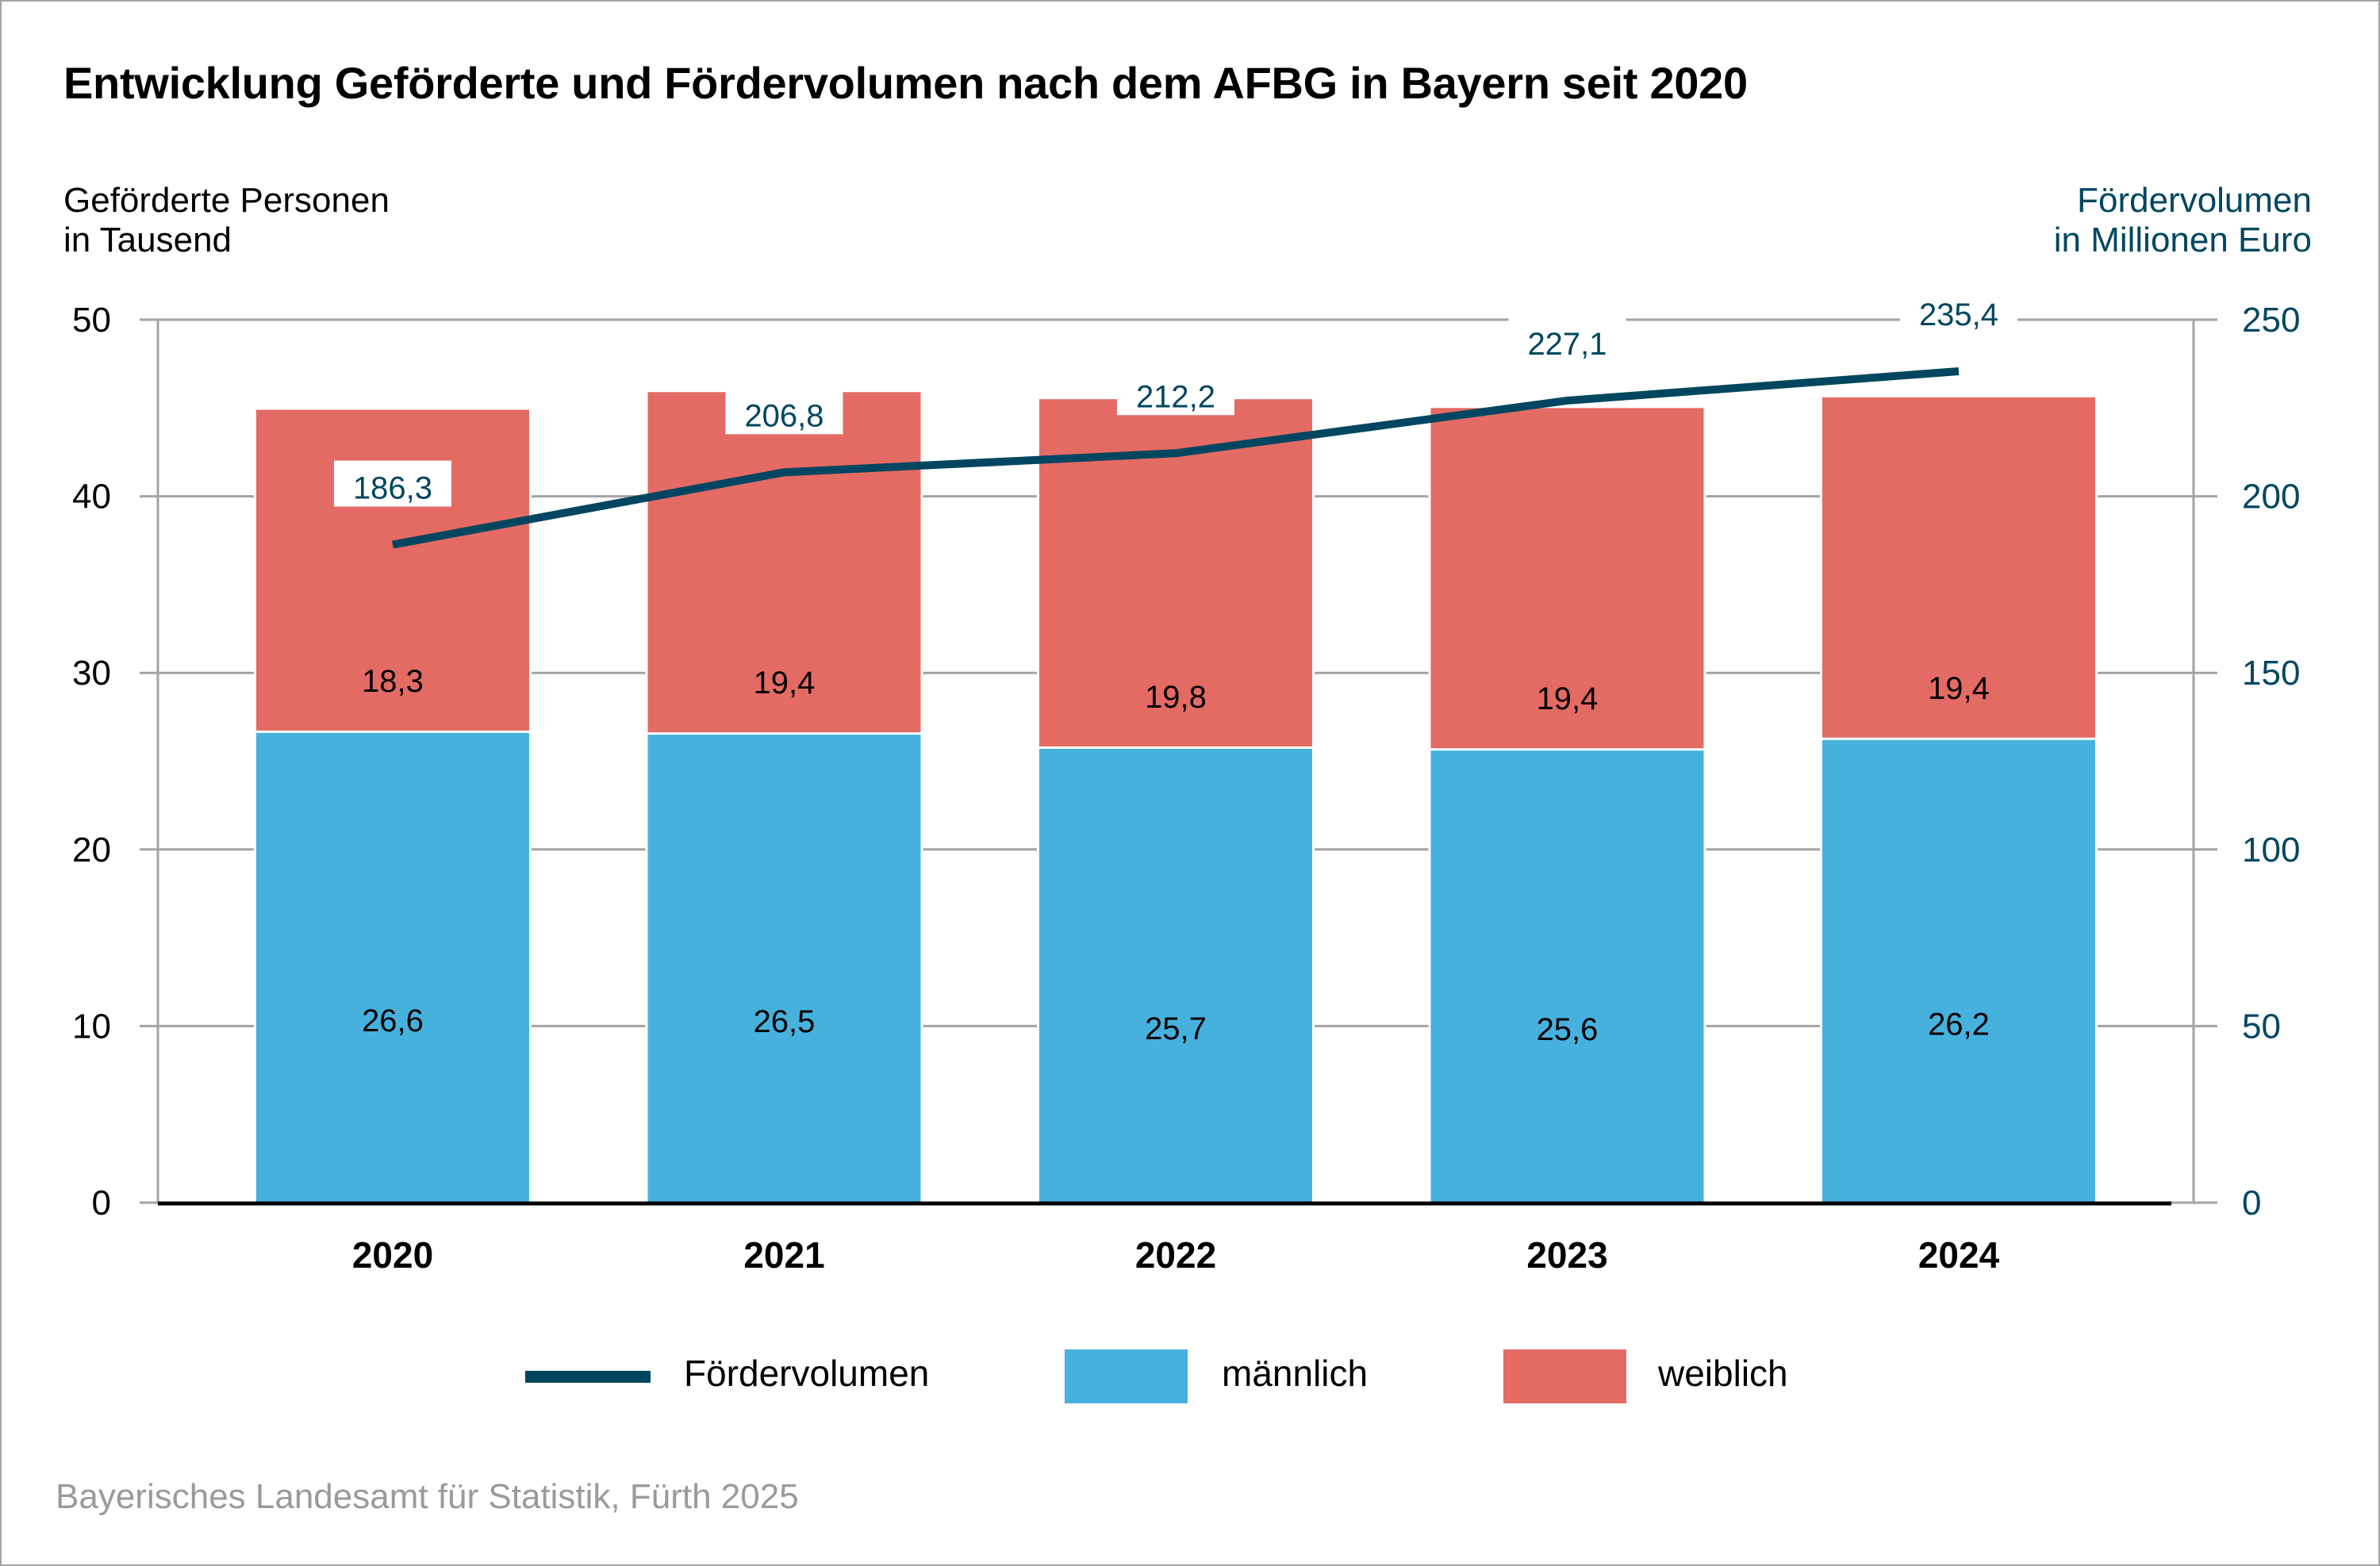 The width and height of the screenshot is (2380, 1566). What do you see at coordinates (785, 1021) in the screenshot?
I see `bar-label-male-2021: 26,5` at bounding box center [785, 1021].